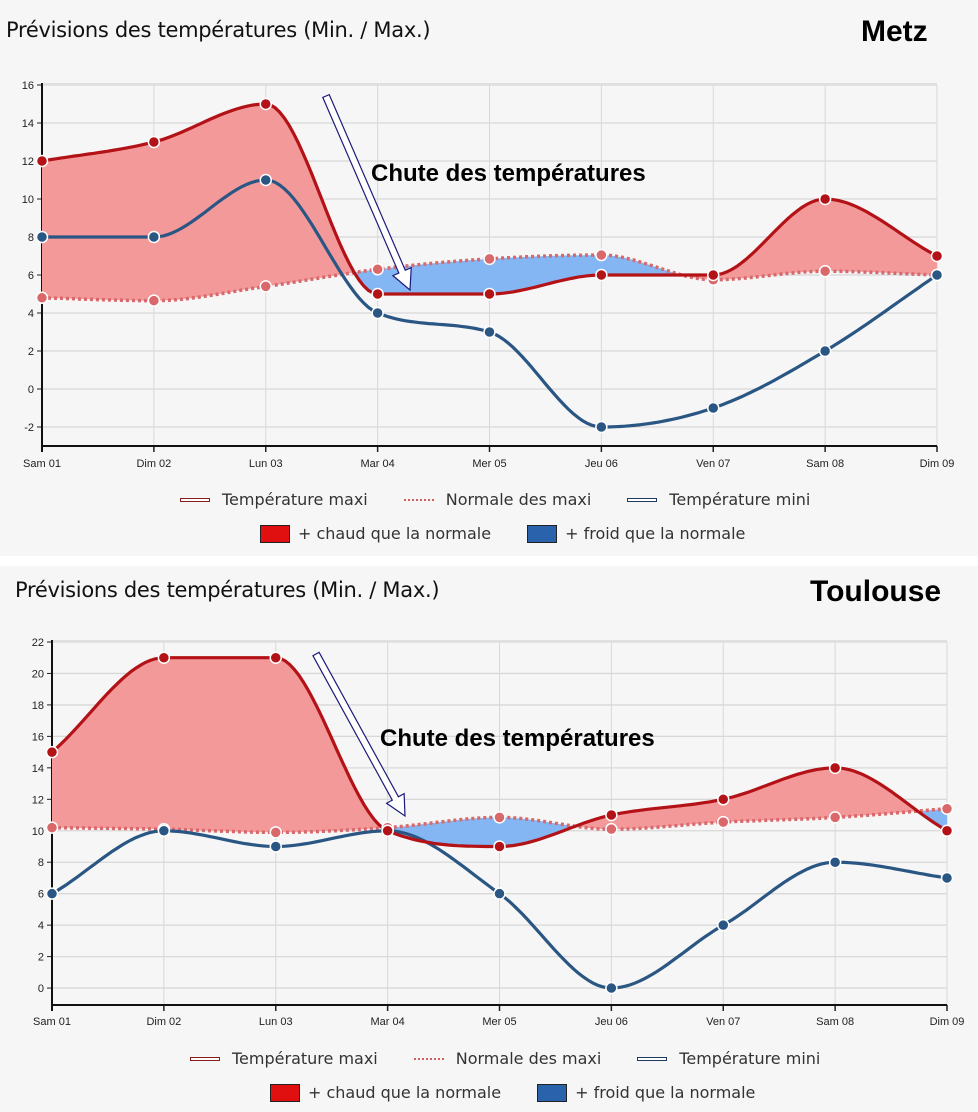 Image resolution: width=978 pixels, height=1112 pixels. Describe the element at coordinates (29, 428) in the screenshot. I see `y-tick-label: -2` at that location.